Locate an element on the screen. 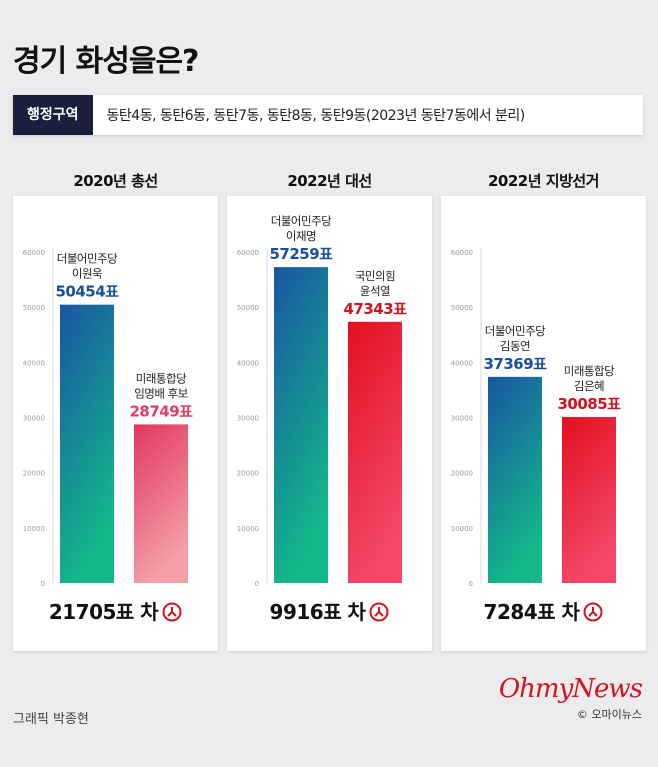 The image size is (658, 767). district-label: 행정구역 is located at coordinates (53, 115).